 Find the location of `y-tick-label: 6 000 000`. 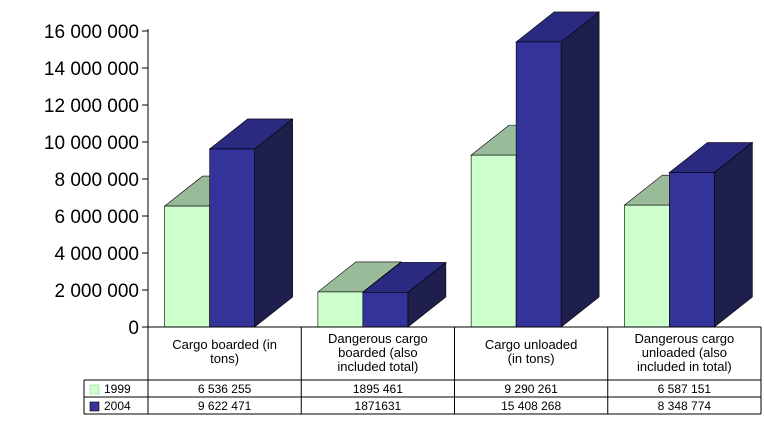

y-tick-label: 6 000 000 is located at coordinates (96, 217).